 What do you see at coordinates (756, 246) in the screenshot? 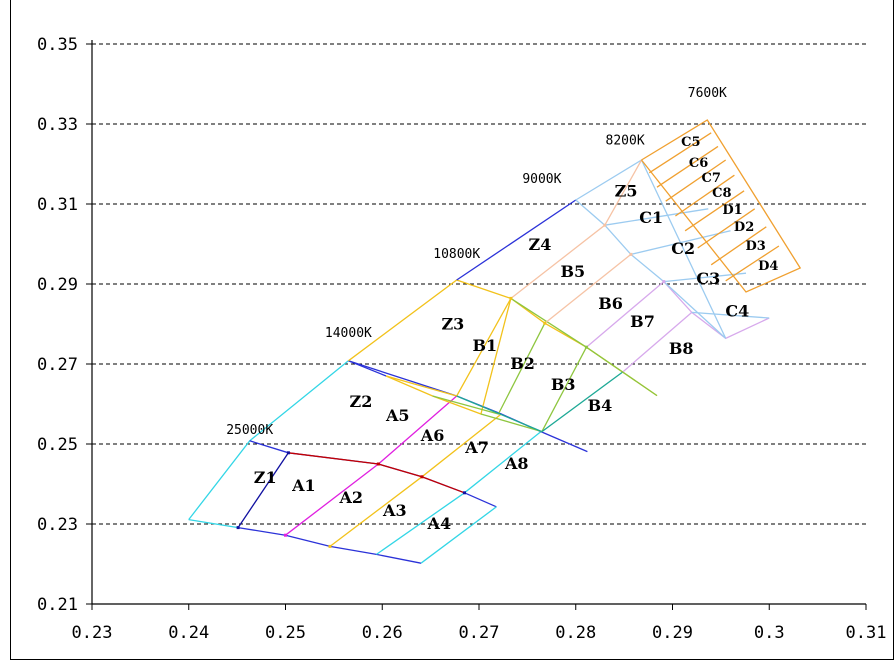
I see `bin-label: D3` at bounding box center [756, 246].